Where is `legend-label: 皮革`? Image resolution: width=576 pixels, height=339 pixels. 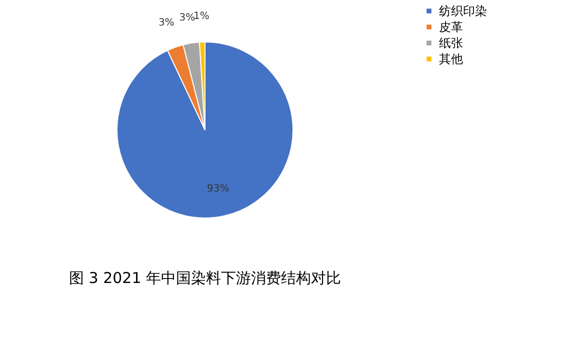 legend-label: 皮革 is located at coordinates (451, 27).